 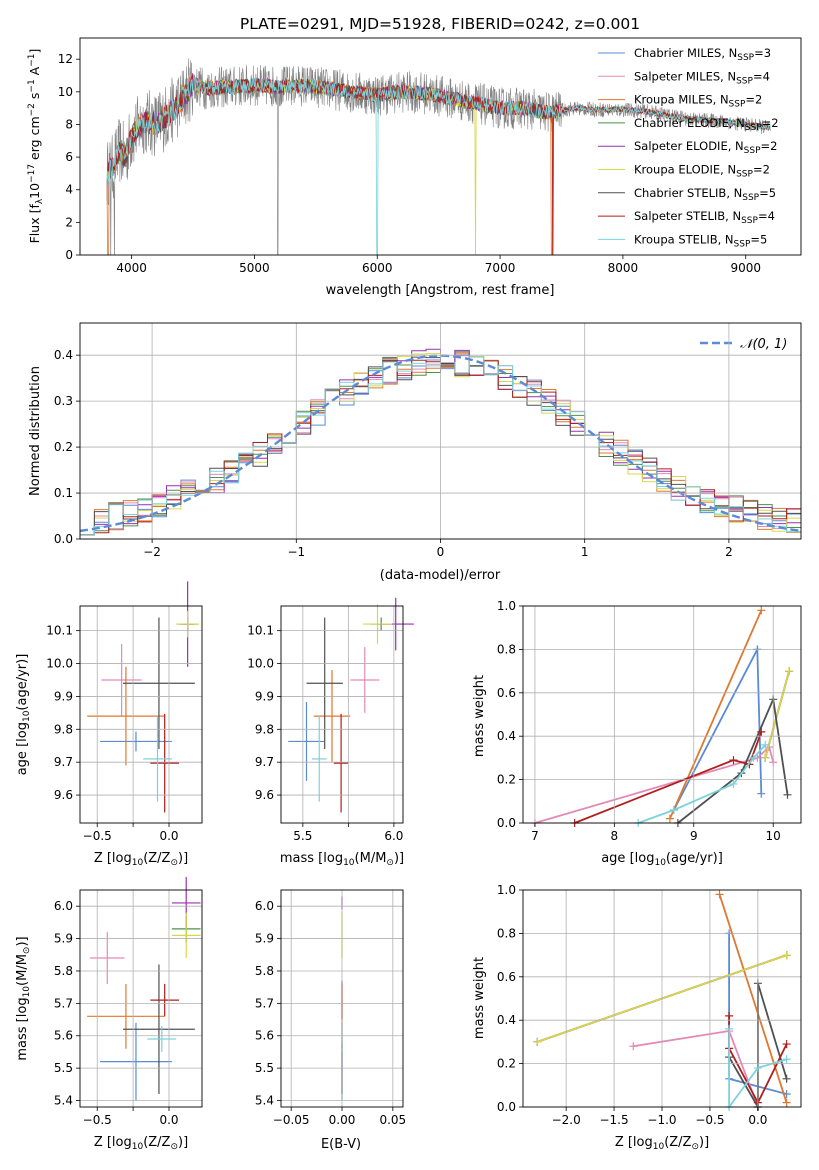 I want to click on z-mass-ytick-label: 5.5, so click(x=63, y=1068).